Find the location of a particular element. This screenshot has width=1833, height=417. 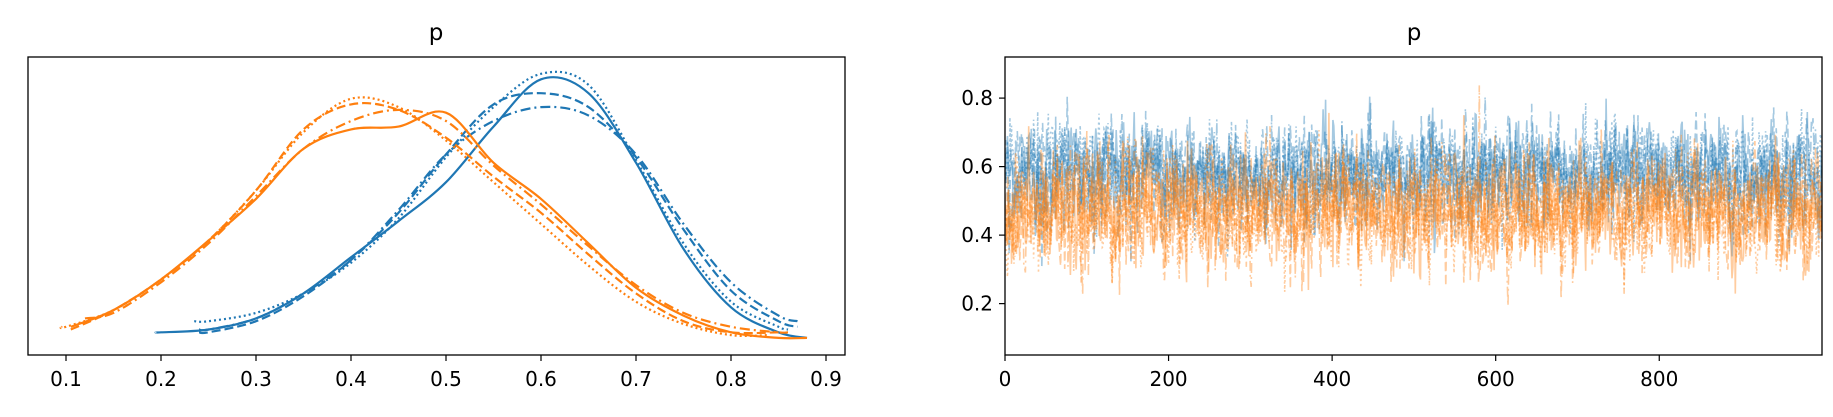

trace-x-tick-label: 200 is located at coordinates (1168, 379).